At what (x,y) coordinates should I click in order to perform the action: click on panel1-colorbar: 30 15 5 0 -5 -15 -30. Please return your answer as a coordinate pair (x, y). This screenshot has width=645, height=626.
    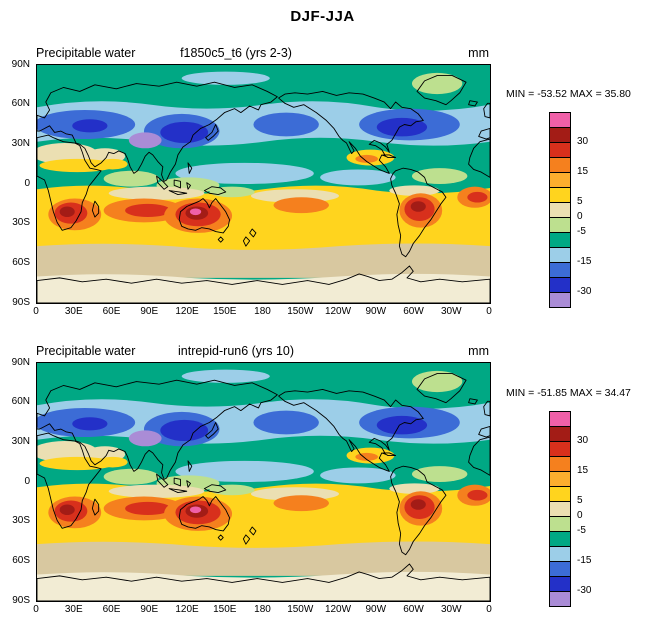
    Looking at the image, I should click on (570, 210).